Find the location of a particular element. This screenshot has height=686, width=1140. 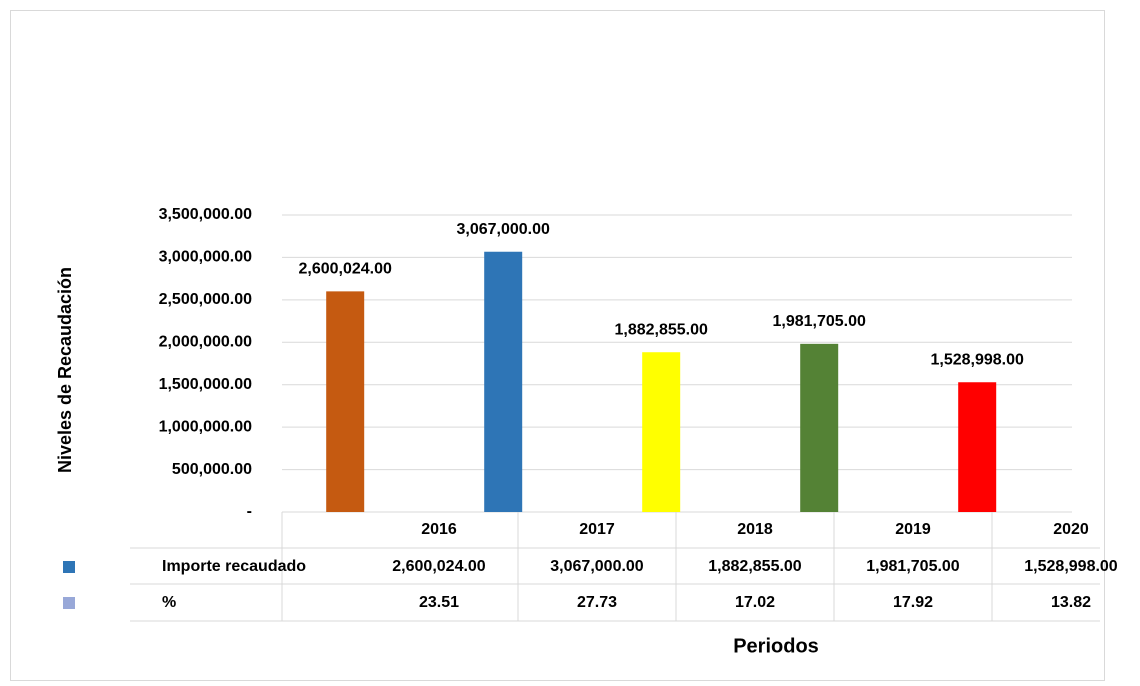

y-tick-label: 500,000.00 is located at coordinates (212, 469).